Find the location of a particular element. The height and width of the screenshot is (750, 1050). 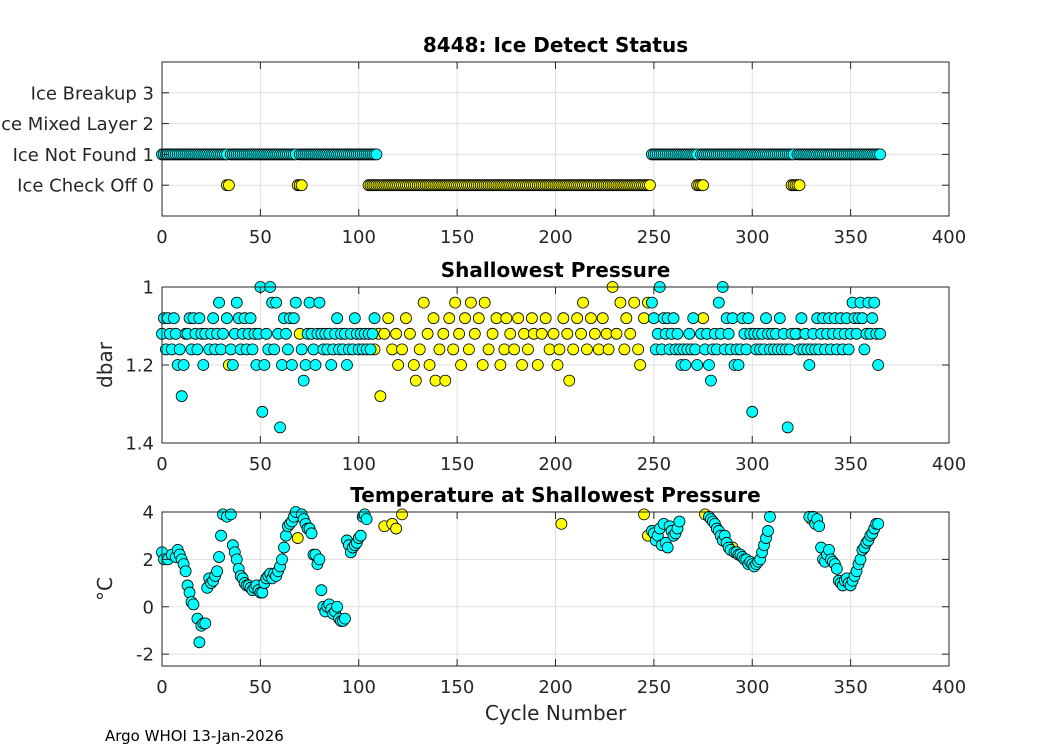

pressure-xtick-label: 50 is located at coordinates (260, 464).